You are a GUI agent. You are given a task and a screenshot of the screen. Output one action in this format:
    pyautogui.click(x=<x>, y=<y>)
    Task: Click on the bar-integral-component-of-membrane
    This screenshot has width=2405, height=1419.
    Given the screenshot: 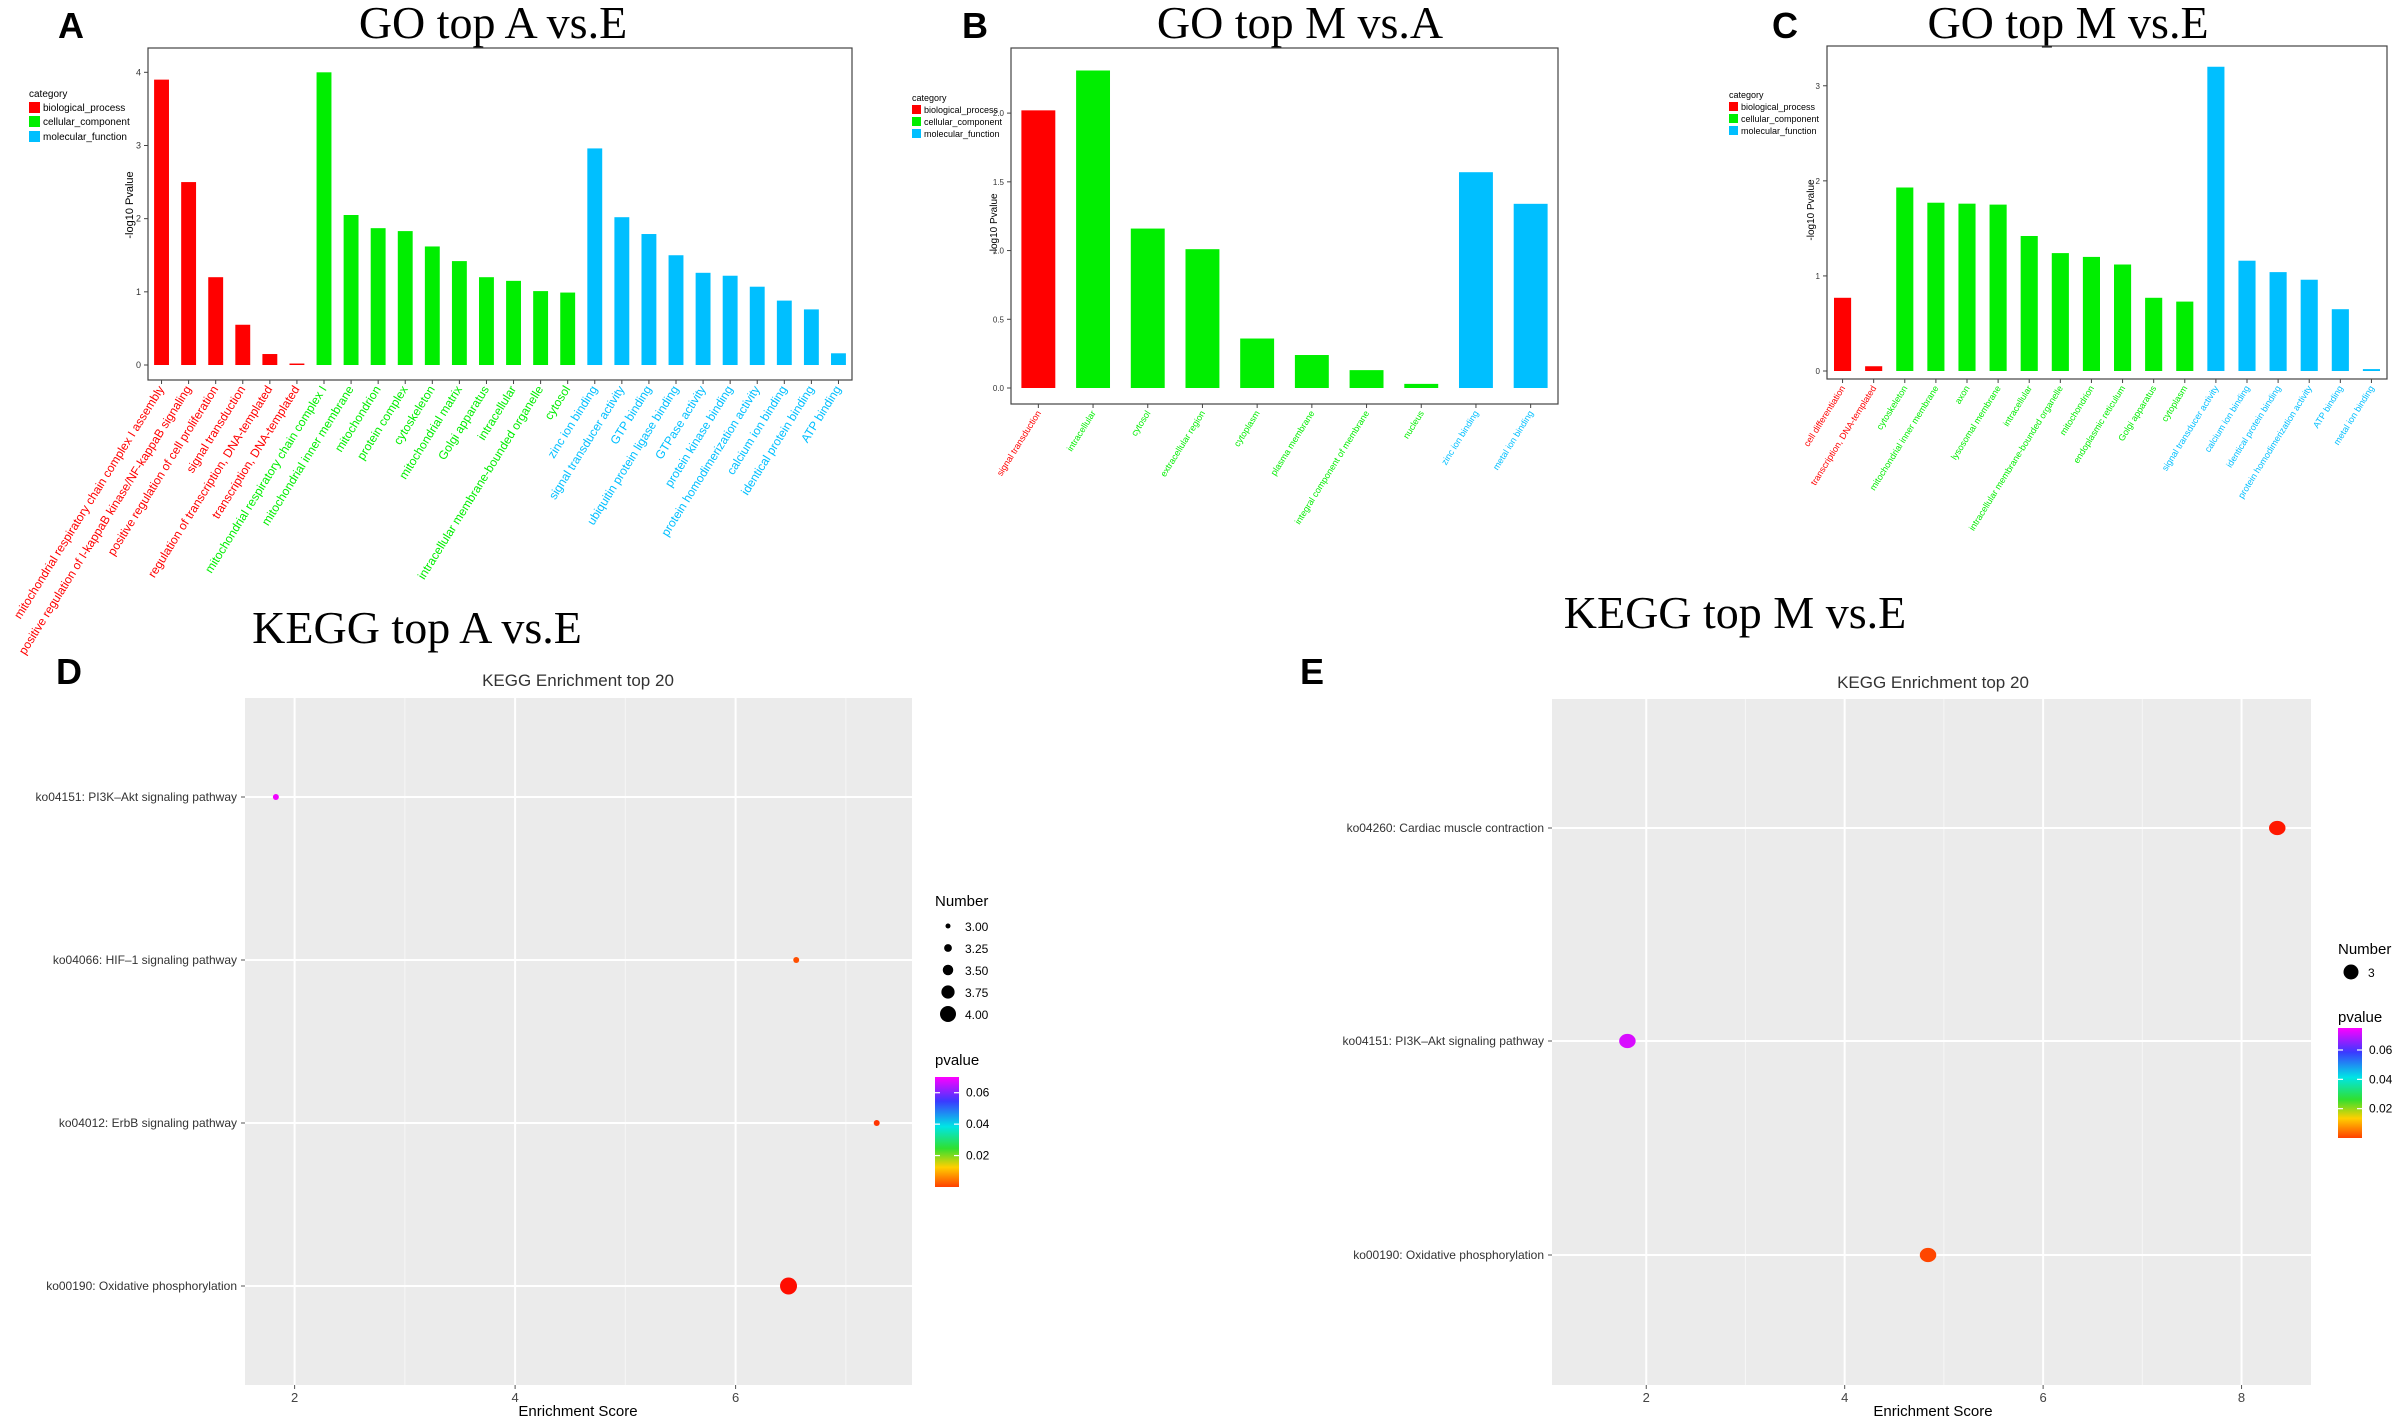 What is the action you would take?
    pyautogui.click(x=1366, y=379)
    